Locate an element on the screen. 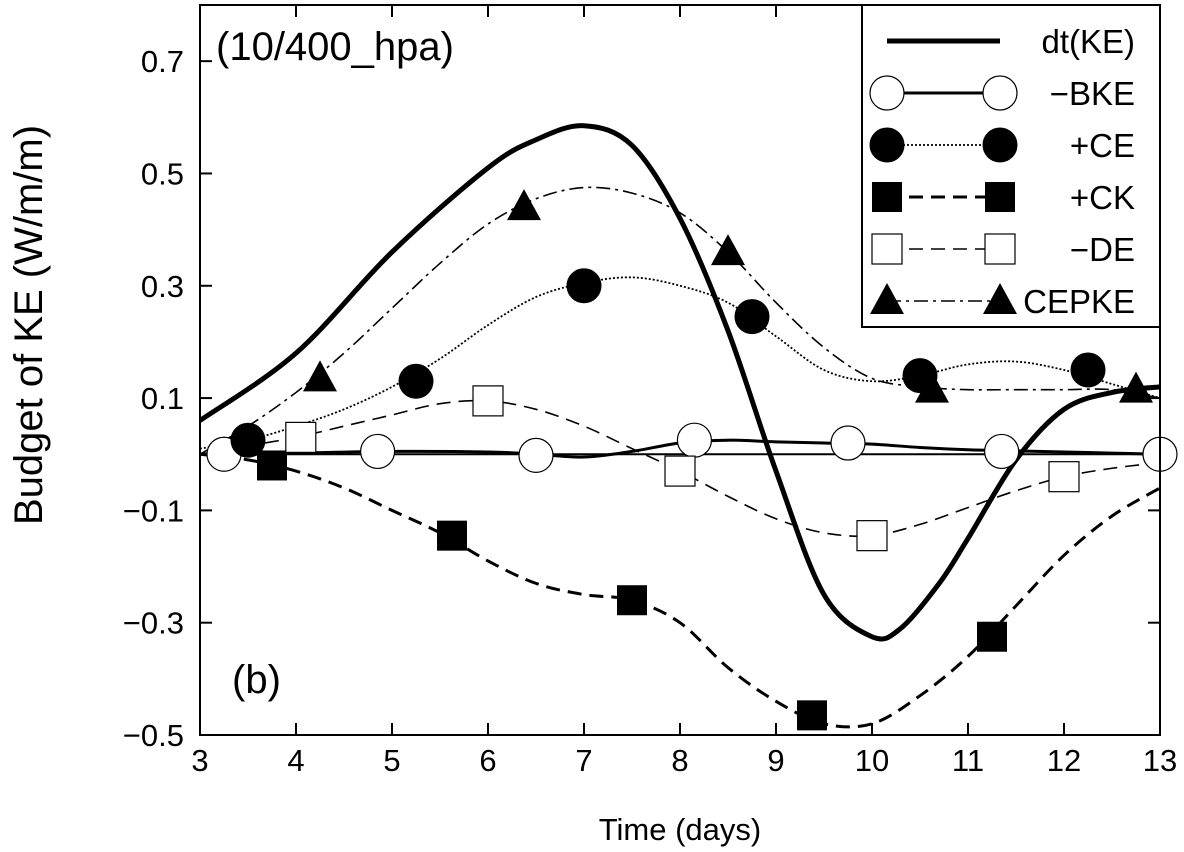  legend-label-1: −BKE is located at coordinates (1092, 93).